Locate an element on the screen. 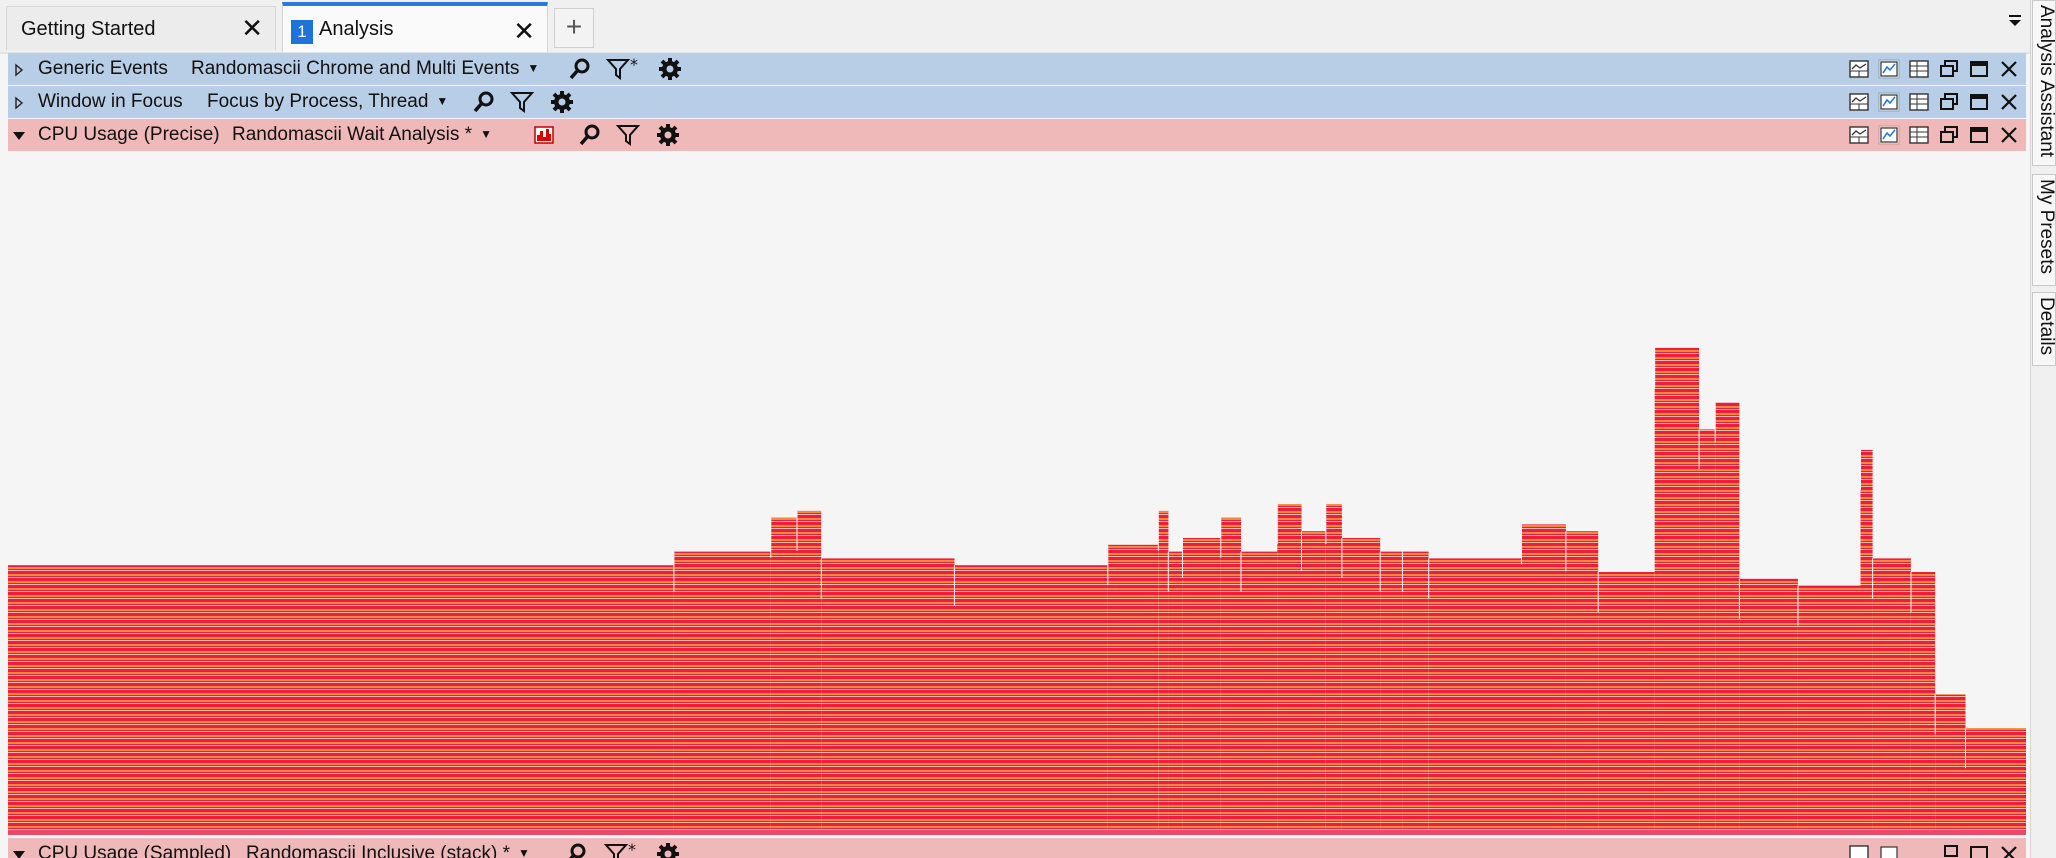 The width and height of the screenshot is (2056, 858). add-tab-button: + is located at coordinates (574, 28).